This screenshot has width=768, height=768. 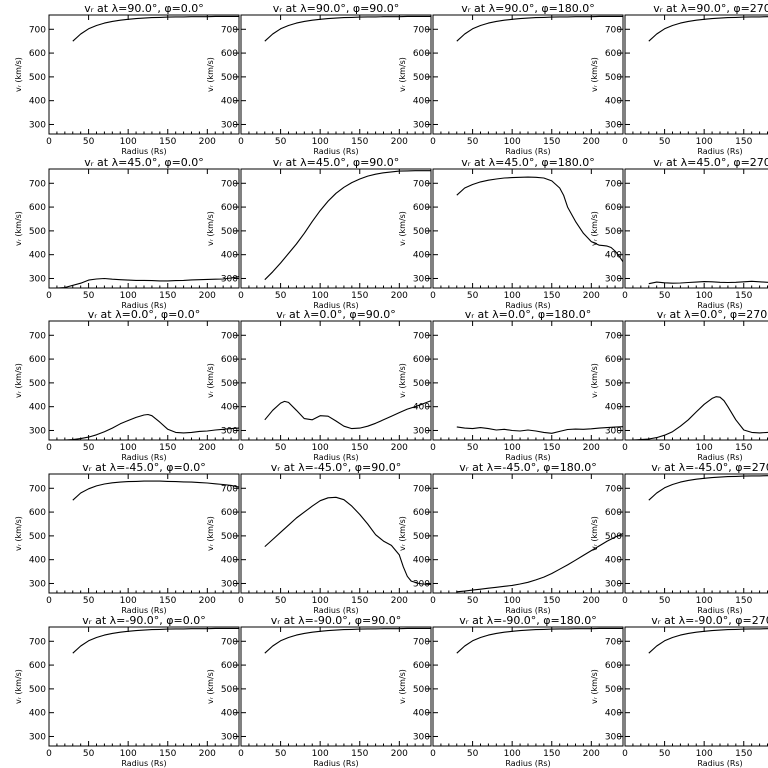 I want to click on plot-frame, so click(x=696, y=686).